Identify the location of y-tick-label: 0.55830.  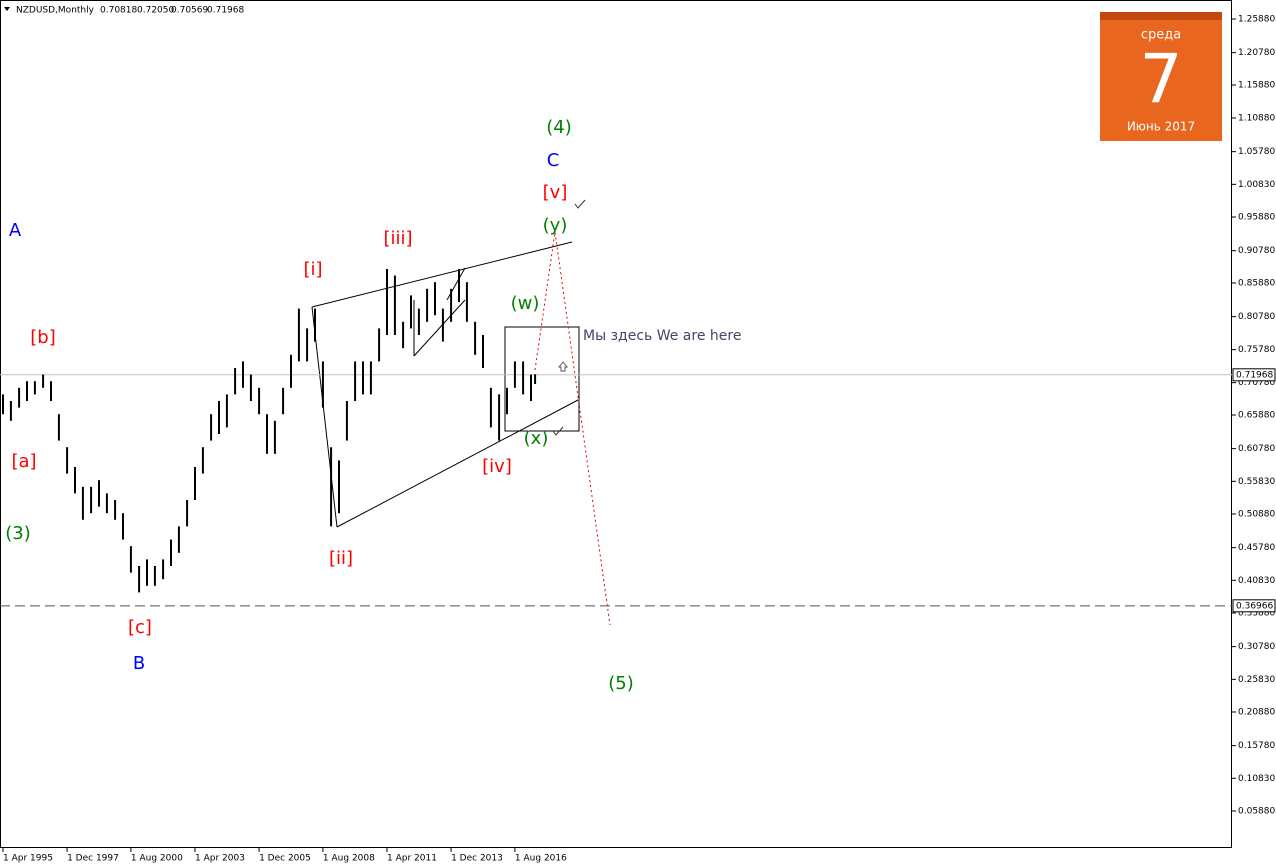
(1256, 482).